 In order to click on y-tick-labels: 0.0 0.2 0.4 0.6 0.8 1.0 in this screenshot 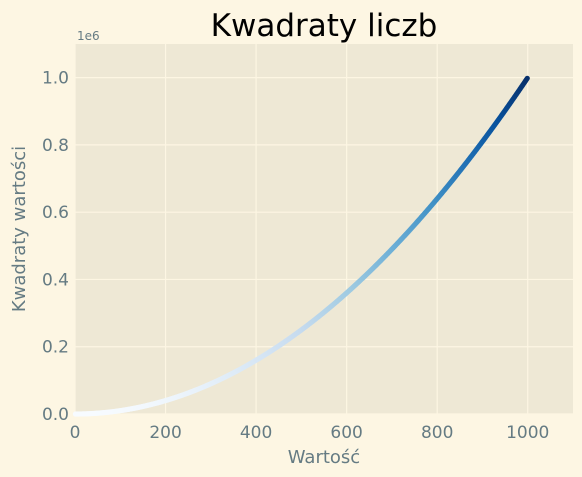, I will do `click(55, 247)`.